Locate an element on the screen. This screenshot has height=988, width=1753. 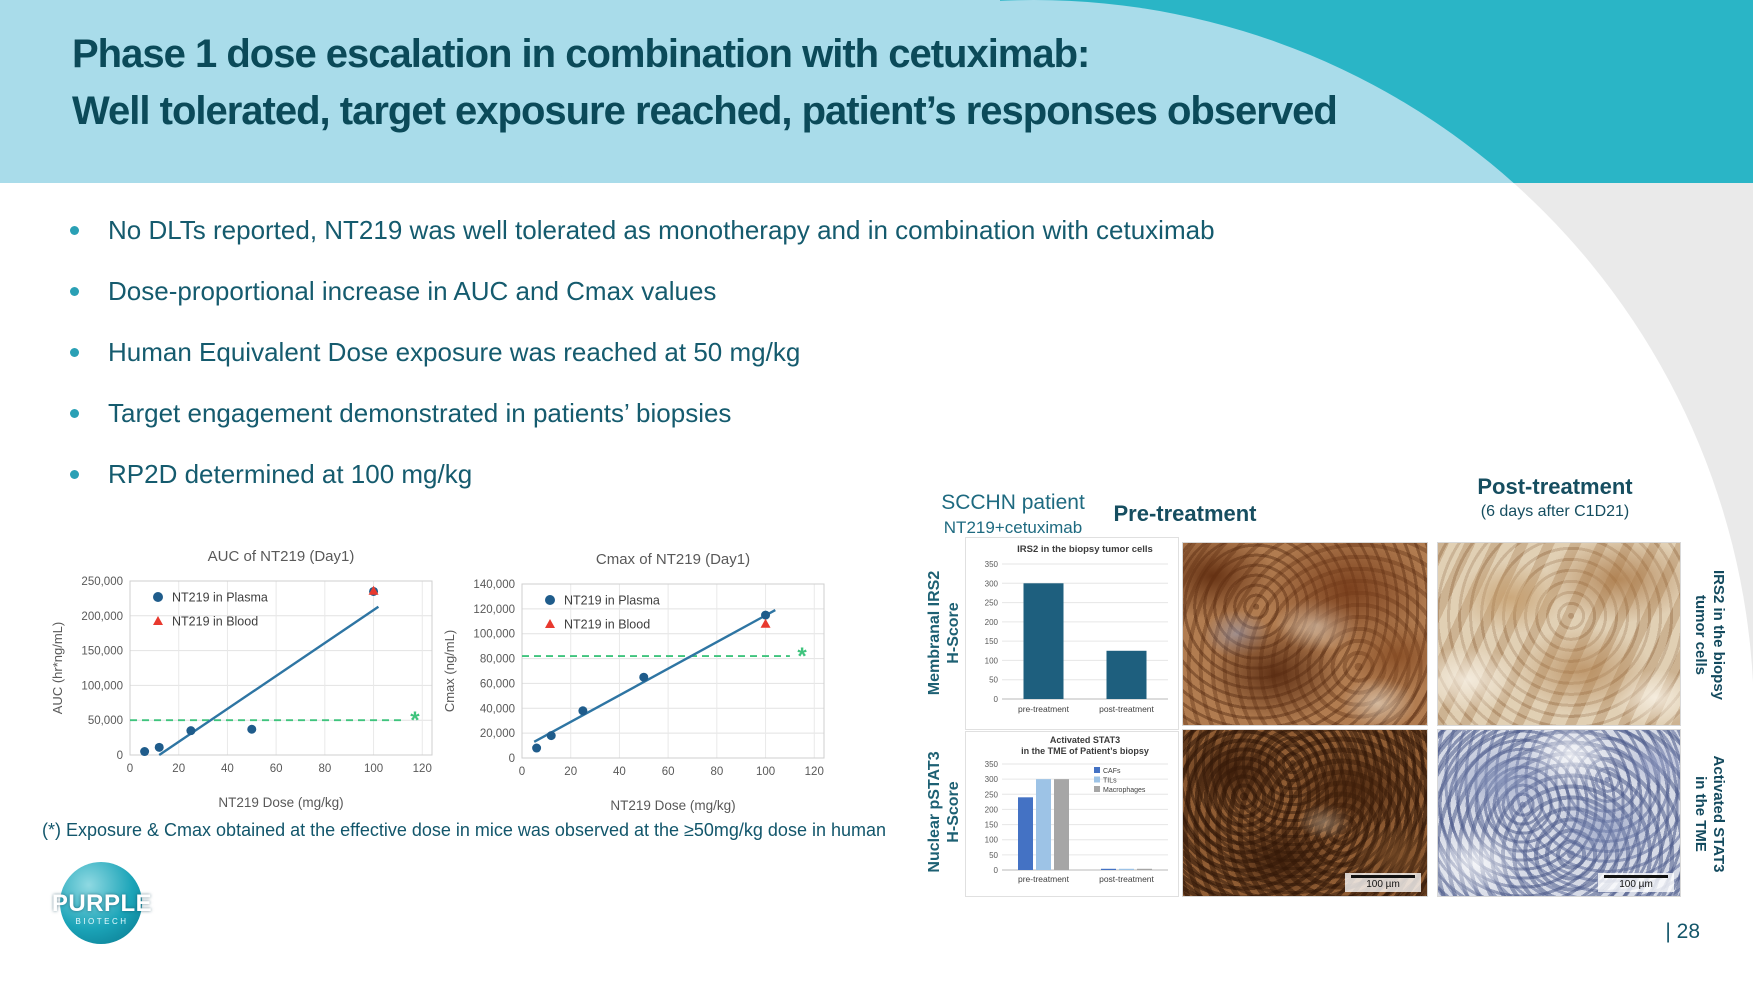
svg-text: AUC (hr*ng/mL) is located at coordinates (57, 668).